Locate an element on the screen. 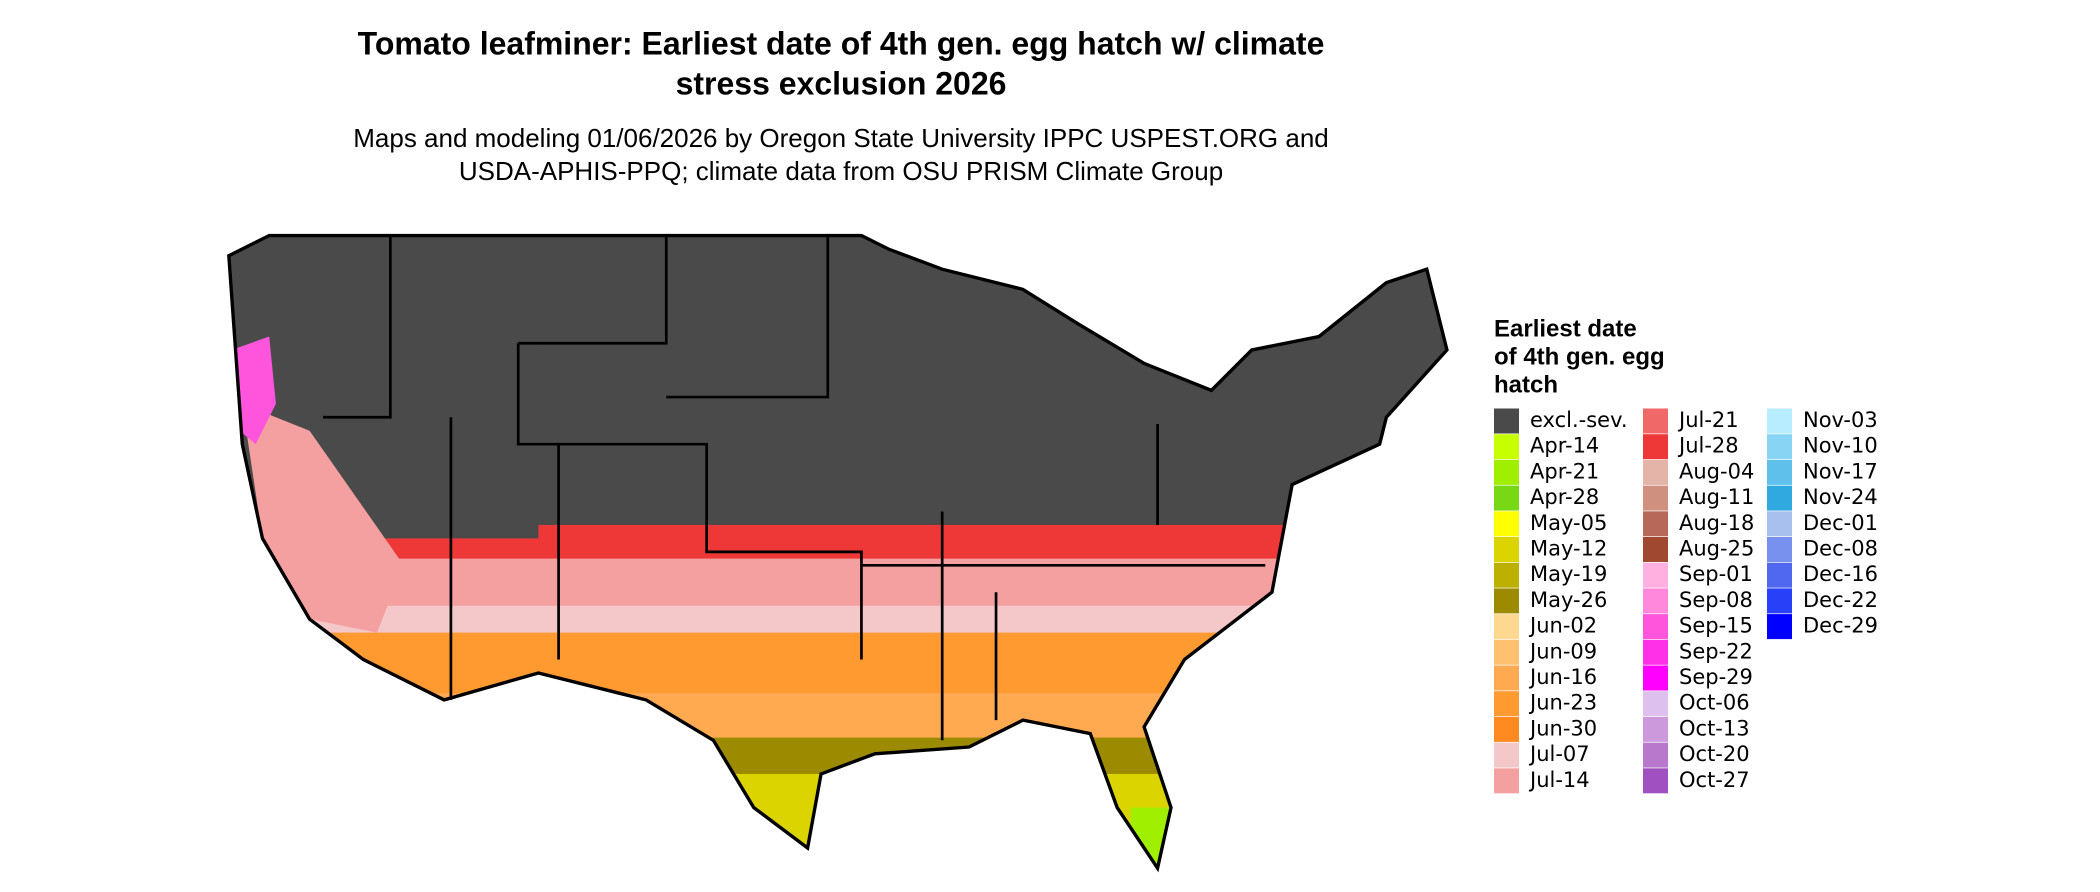  legend-label: Nov-03 is located at coordinates (1840, 420).